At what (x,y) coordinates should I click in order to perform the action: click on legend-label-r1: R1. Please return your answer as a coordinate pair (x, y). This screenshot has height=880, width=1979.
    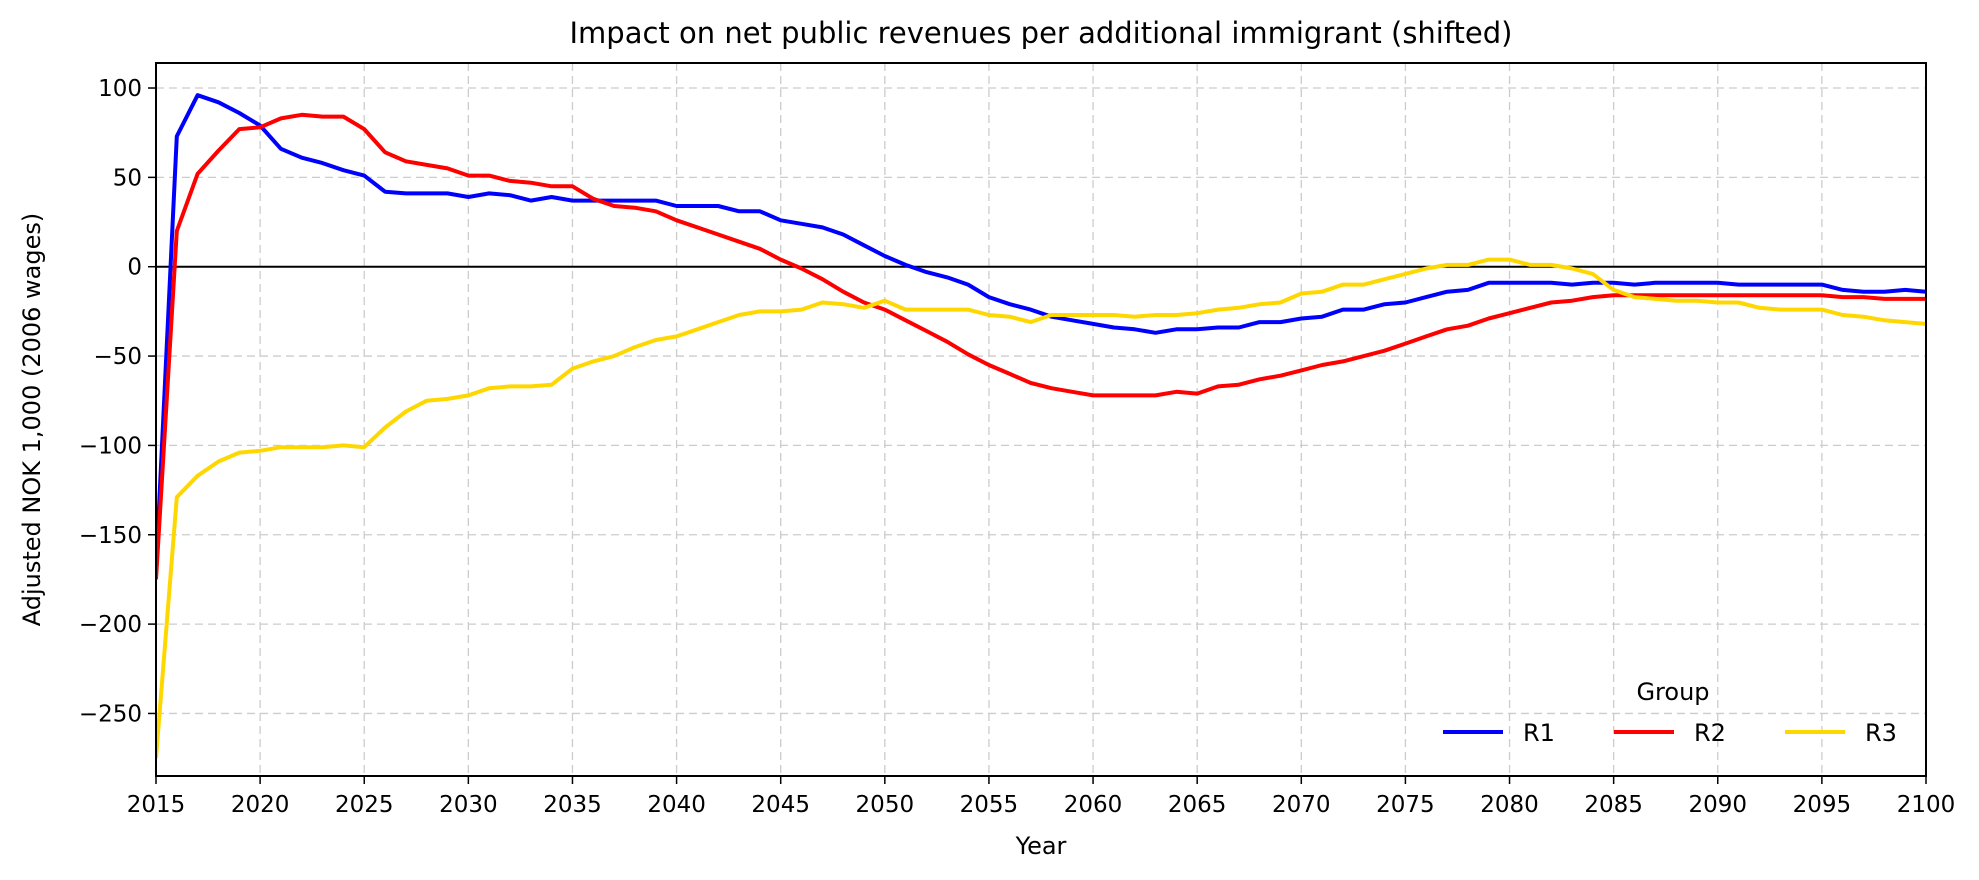
    Looking at the image, I should click on (1539, 733).